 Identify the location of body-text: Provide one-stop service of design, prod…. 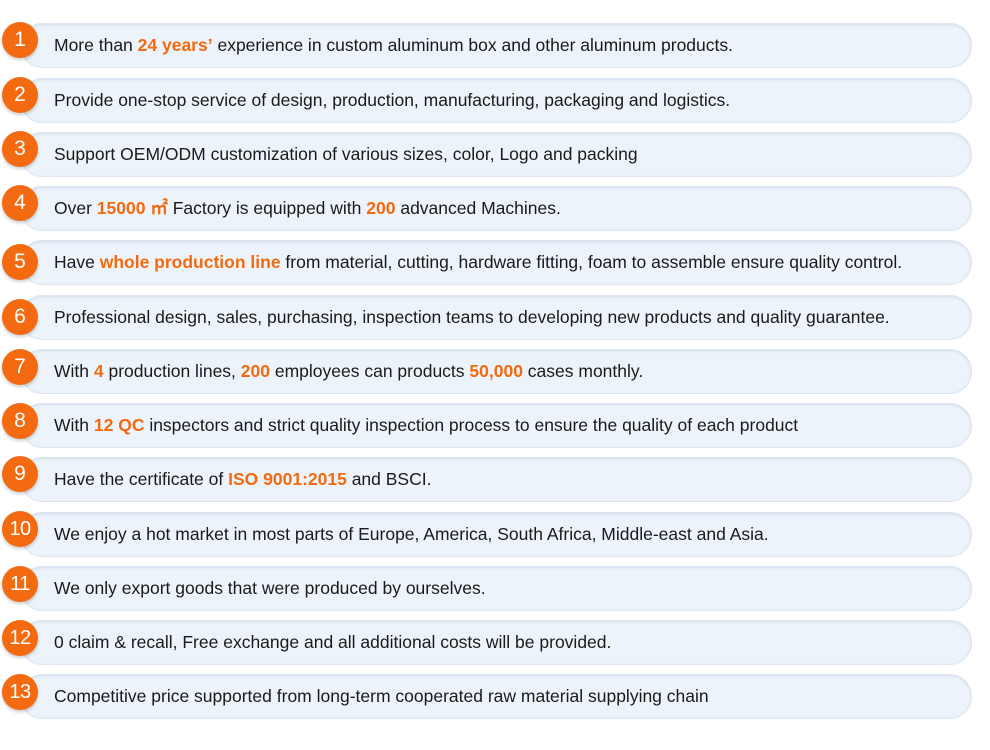
(392, 100).